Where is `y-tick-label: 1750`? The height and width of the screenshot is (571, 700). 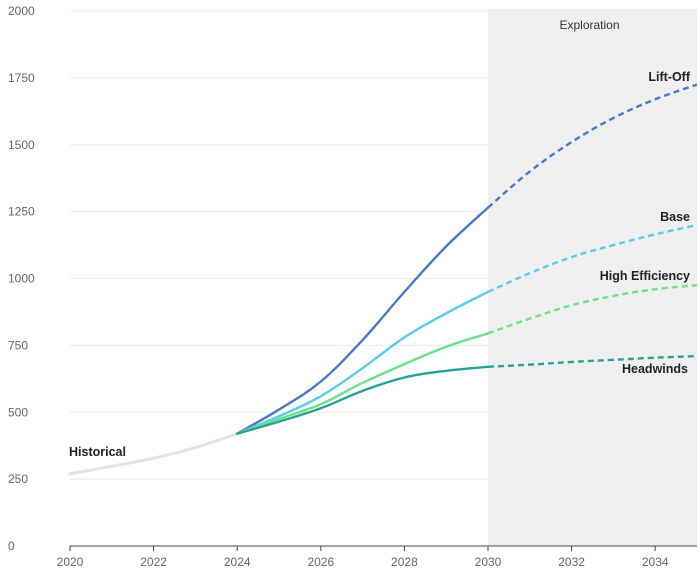 y-tick-label: 1750 is located at coordinates (21, 78).